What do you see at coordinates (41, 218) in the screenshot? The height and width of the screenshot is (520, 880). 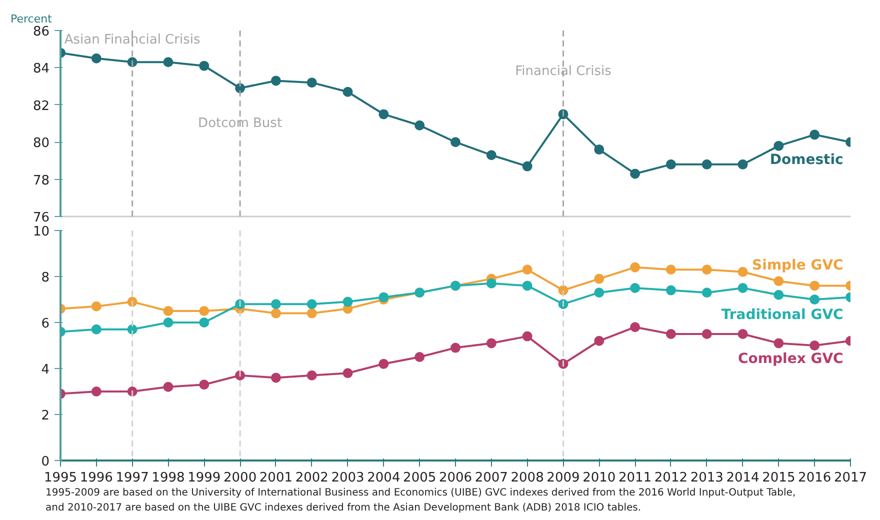 I see `y-tick-label: 76` at bounding box center [41, 218].